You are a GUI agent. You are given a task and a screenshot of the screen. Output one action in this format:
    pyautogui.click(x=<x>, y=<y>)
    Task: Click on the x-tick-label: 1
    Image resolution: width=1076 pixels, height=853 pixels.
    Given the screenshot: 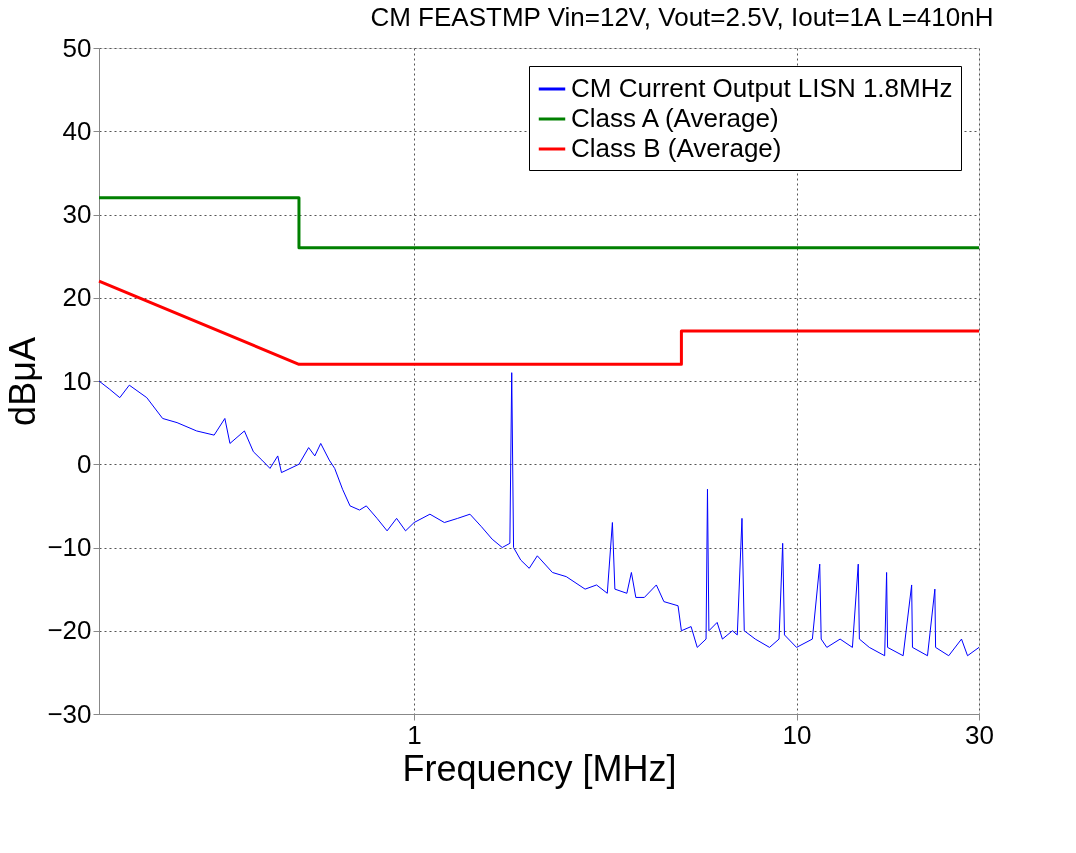 What is the action you would take?
    pyautogui.click(x=414, y=734)
    